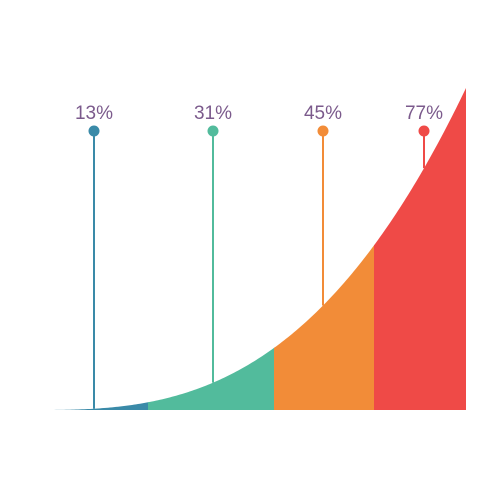  Describe the element at coordinates (323, 113) in the screenshot. I see `percent-label-3: 45%` at that location.